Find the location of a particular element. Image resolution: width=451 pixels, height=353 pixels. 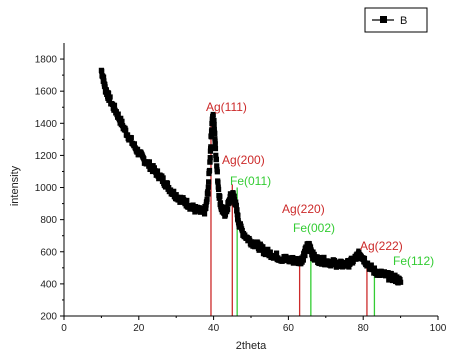

legend: B is located at coordinates (396, 20).